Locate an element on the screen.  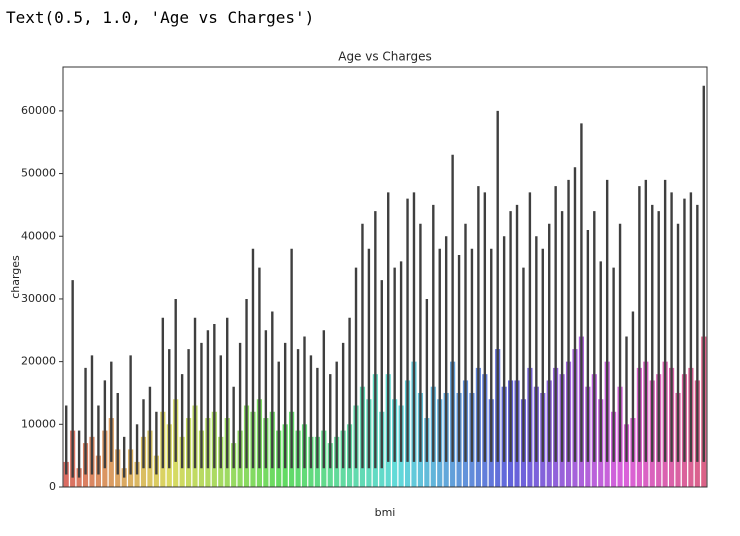
output-text: Text(0.5, 1.0, 'Age vs Charges') is located at coordinates (160, 17).